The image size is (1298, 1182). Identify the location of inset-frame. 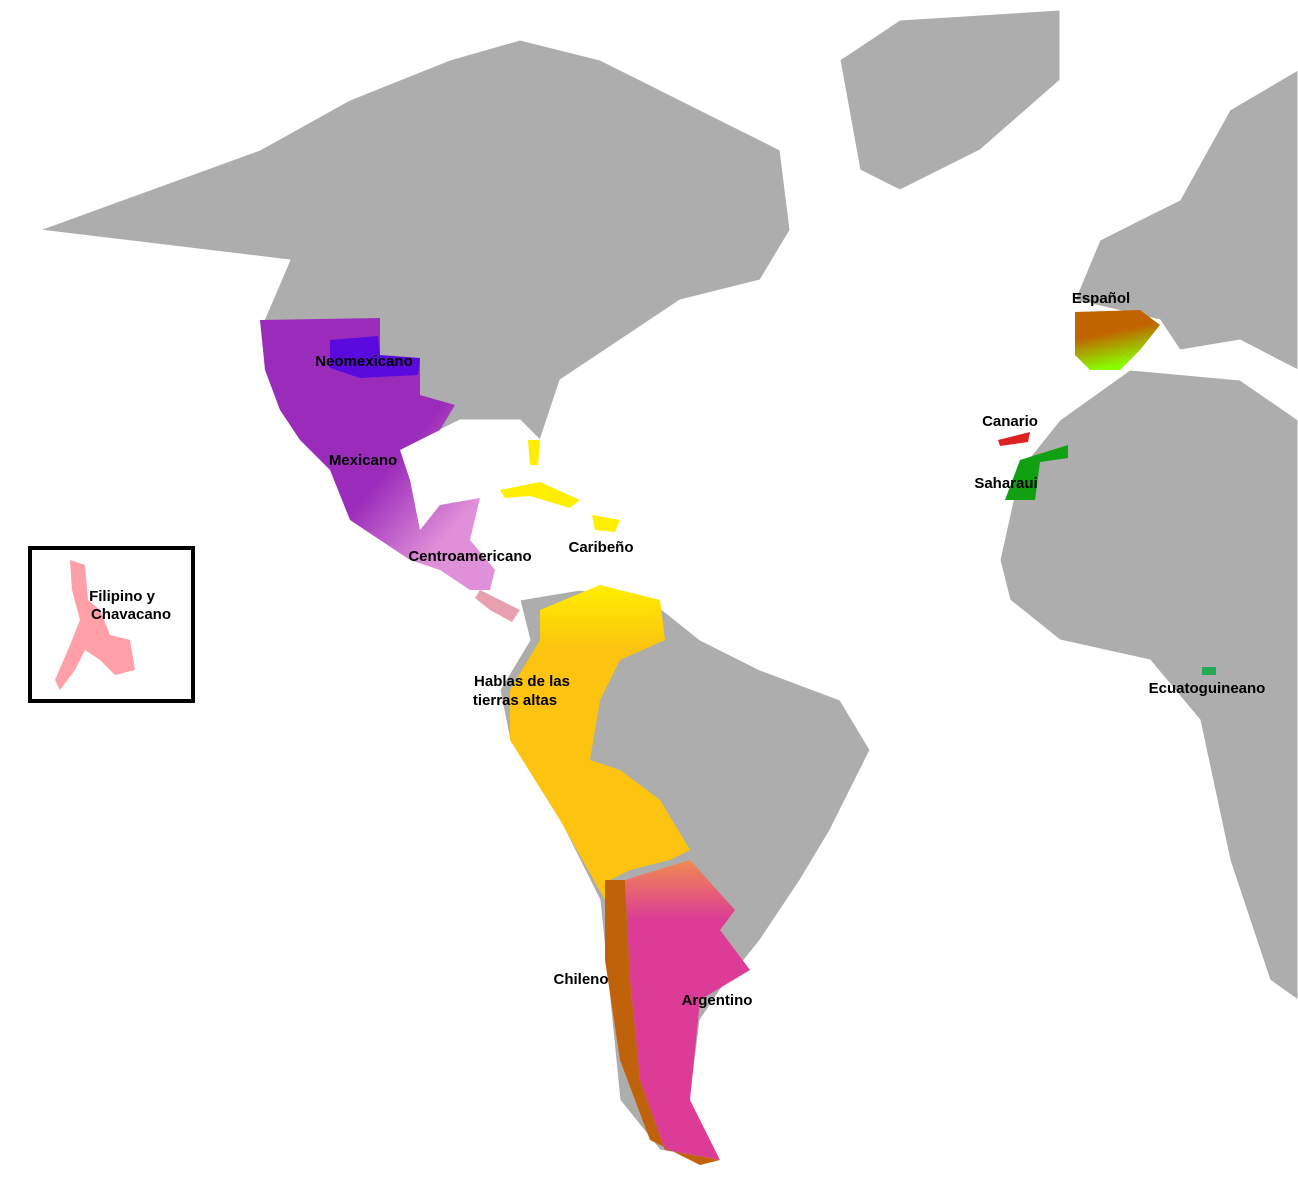
(111, 624).